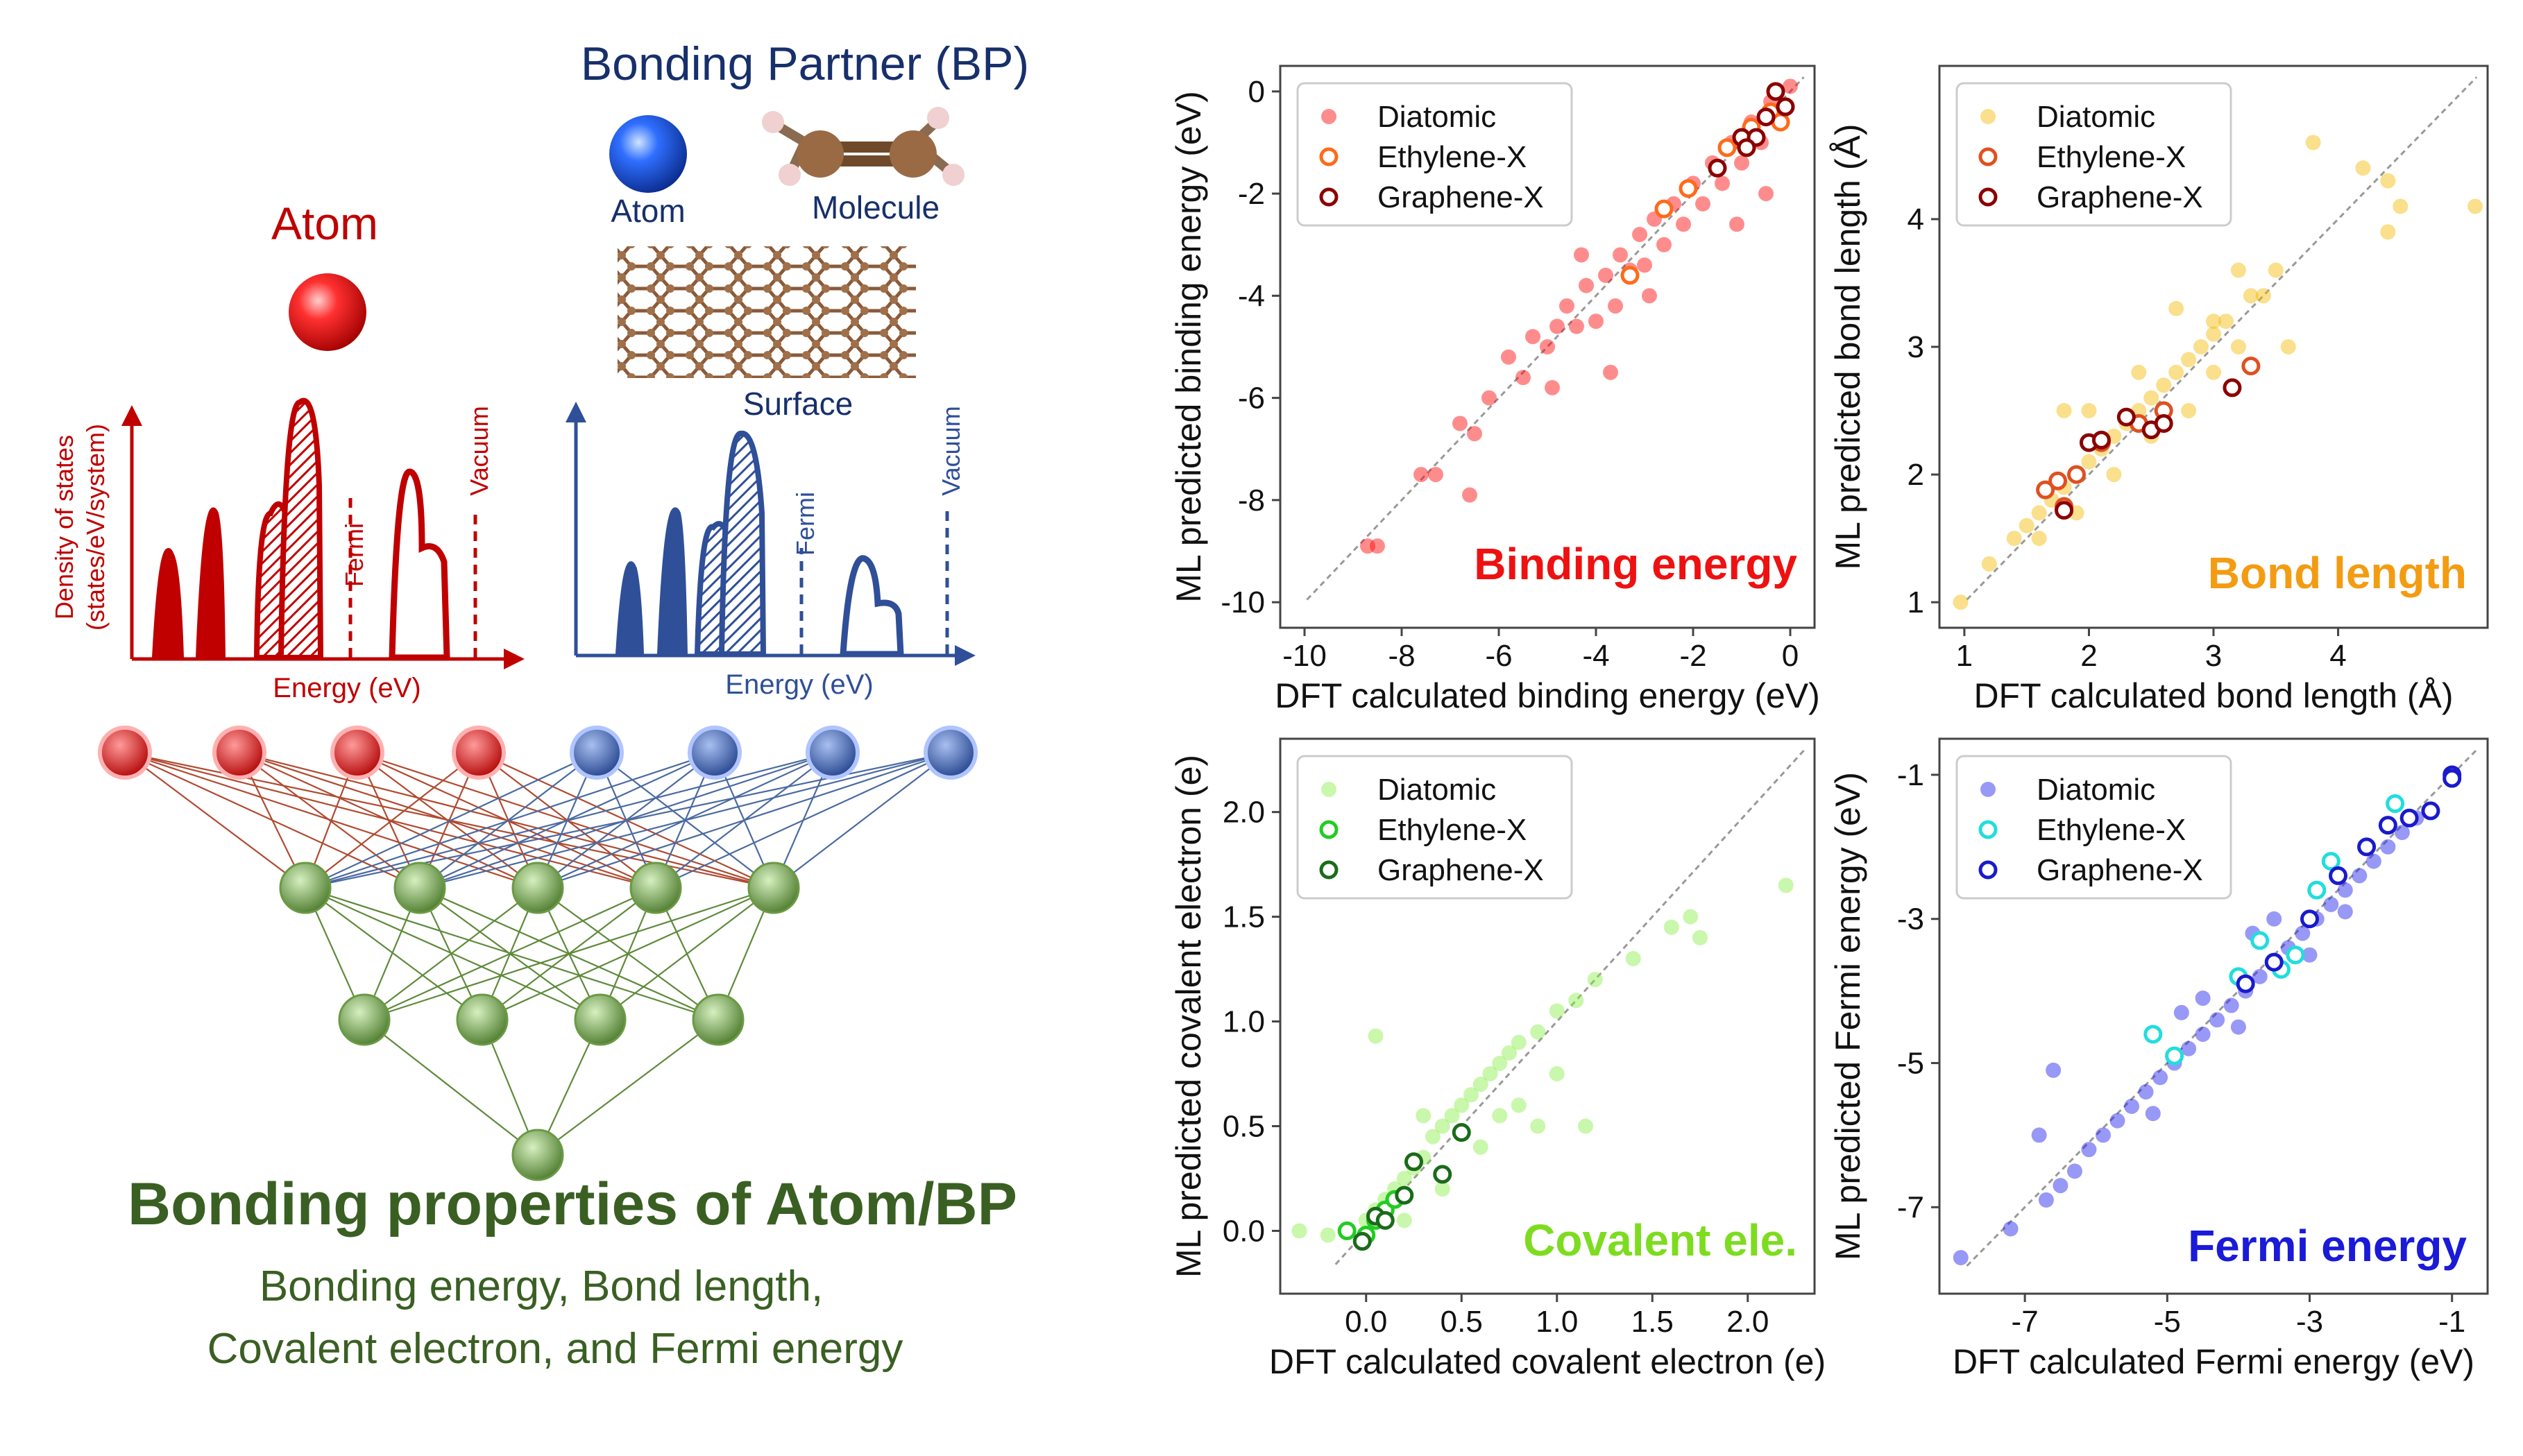  I want to click on x-tick-label: 0, so click(1790, 656).